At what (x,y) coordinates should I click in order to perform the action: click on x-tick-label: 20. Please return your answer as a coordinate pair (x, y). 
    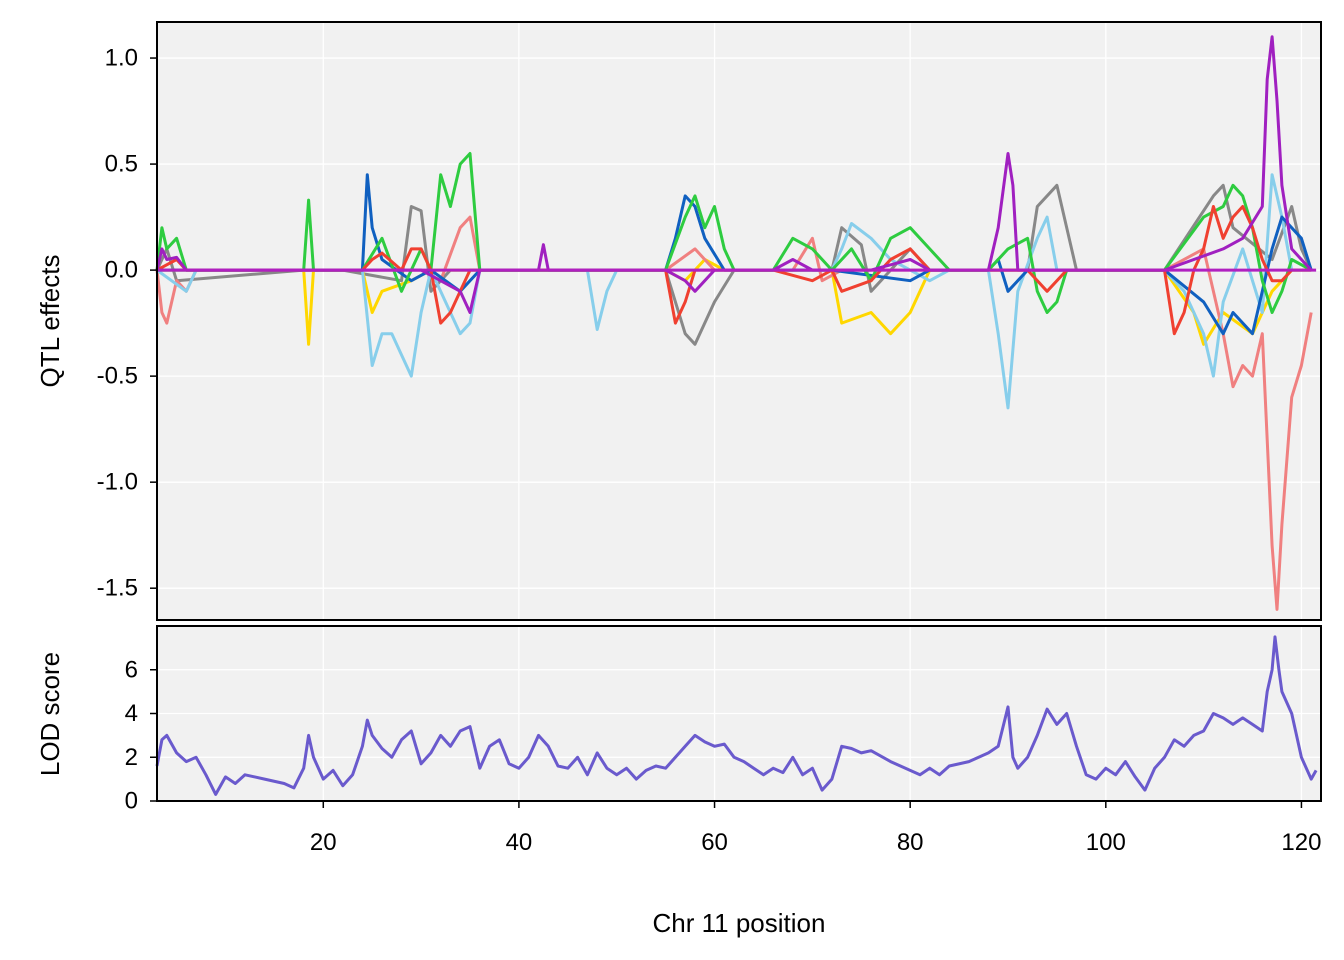
    Looking at the image, I should click on (323, 842).